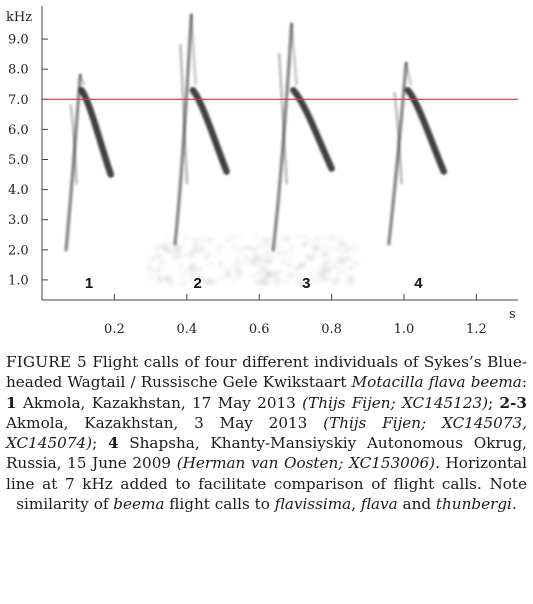 The height and width of the screenshot is (604, 533). I want to click on call-number-label: 1, so click(89, 283).